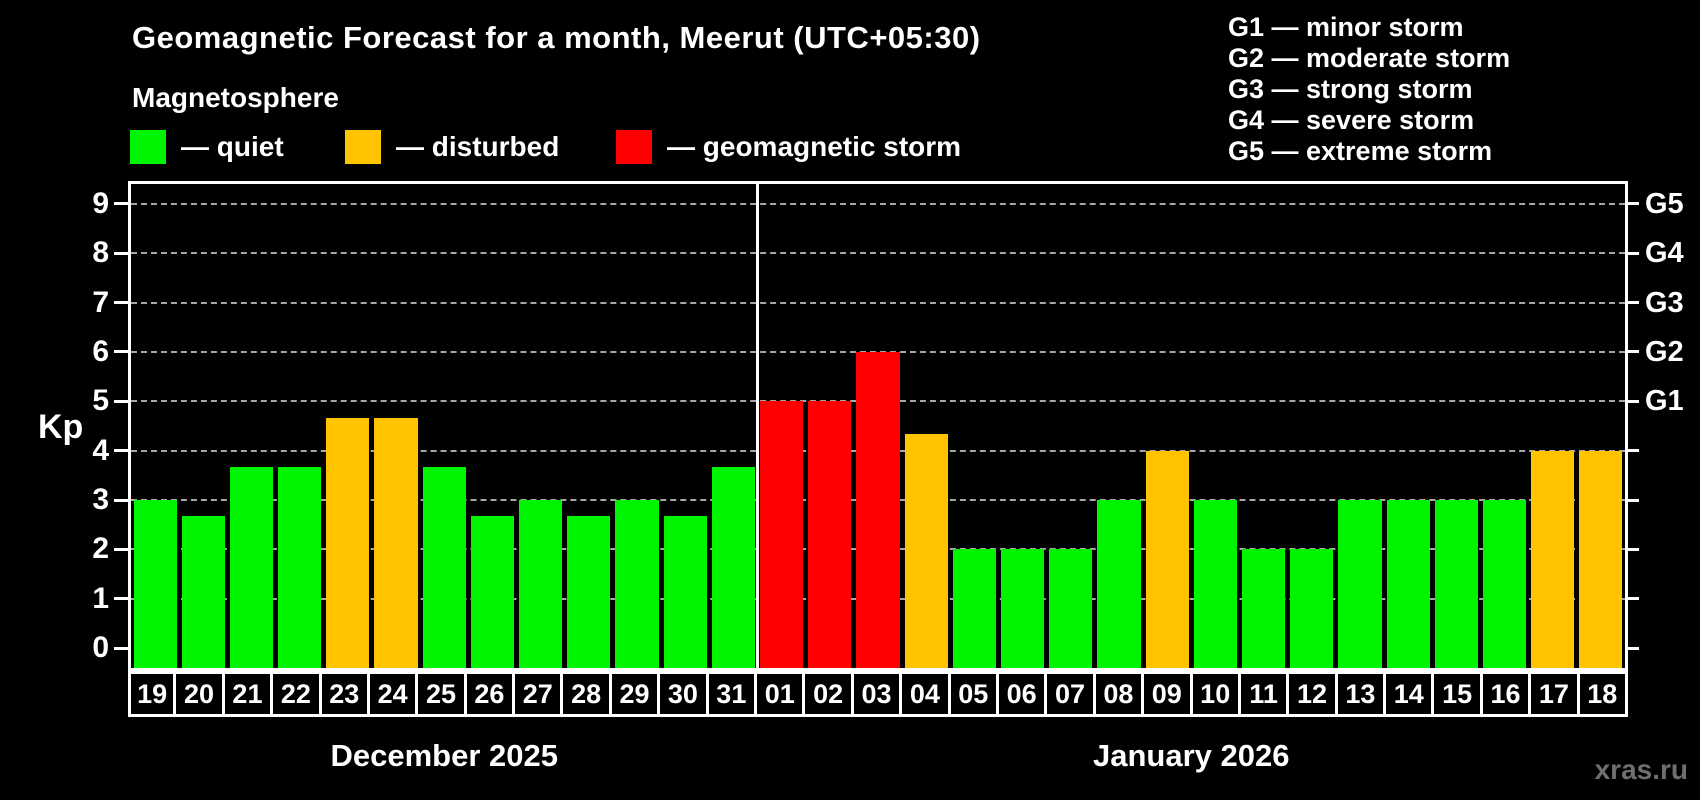  I want to click on g-scale-axis-label: G2, so click(1664, 351).